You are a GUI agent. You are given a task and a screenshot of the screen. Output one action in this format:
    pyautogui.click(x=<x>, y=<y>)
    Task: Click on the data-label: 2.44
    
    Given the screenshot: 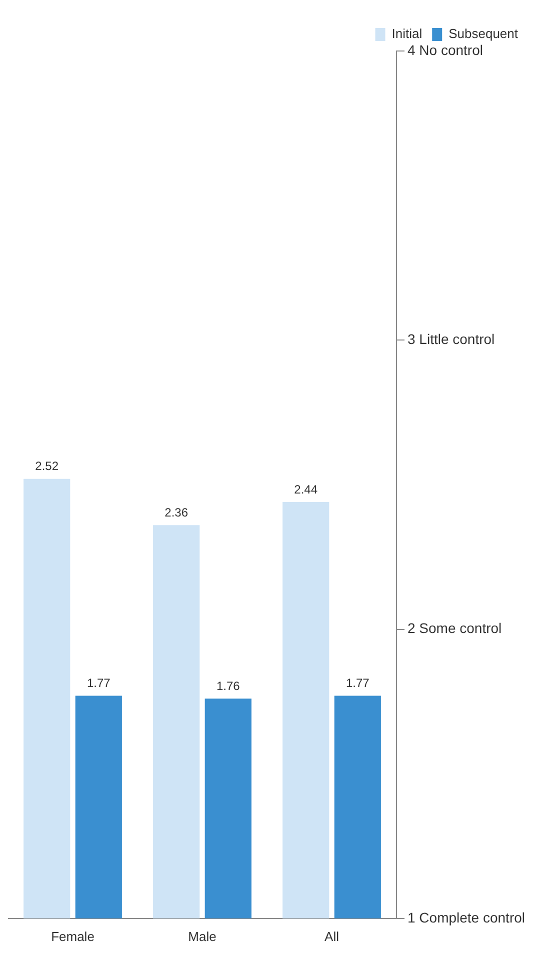 What is the action you would take?
    pyautogui.click(x=306, y=489)
    